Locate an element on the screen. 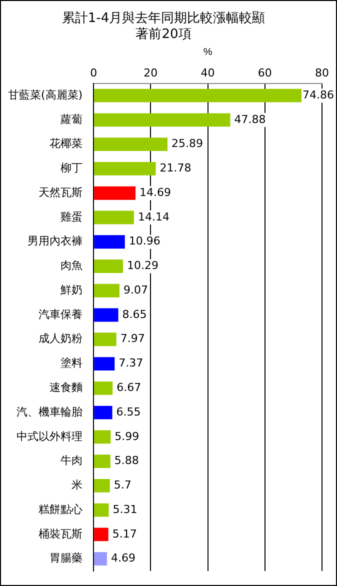 Image resolution: width=337 pixels, height=586 pixels. data-label: 9.07 is located at coordinates (135, 289).